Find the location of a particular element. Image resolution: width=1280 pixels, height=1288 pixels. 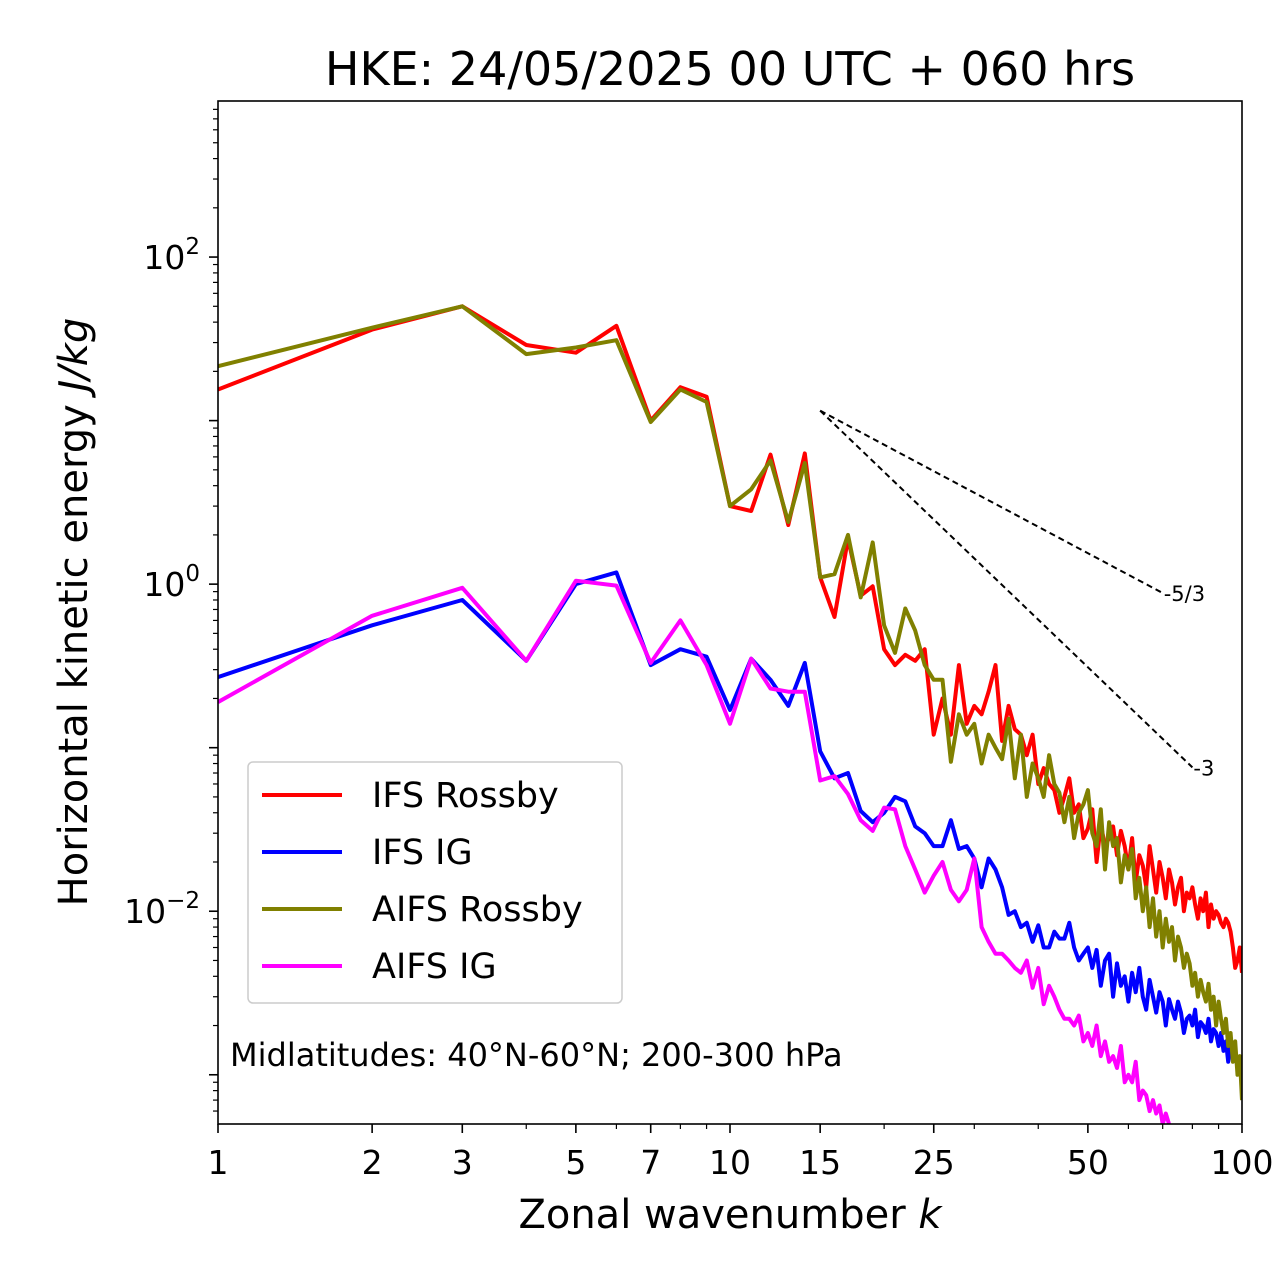

x-tick-label: 15 is located at coordinates (820, 1162).